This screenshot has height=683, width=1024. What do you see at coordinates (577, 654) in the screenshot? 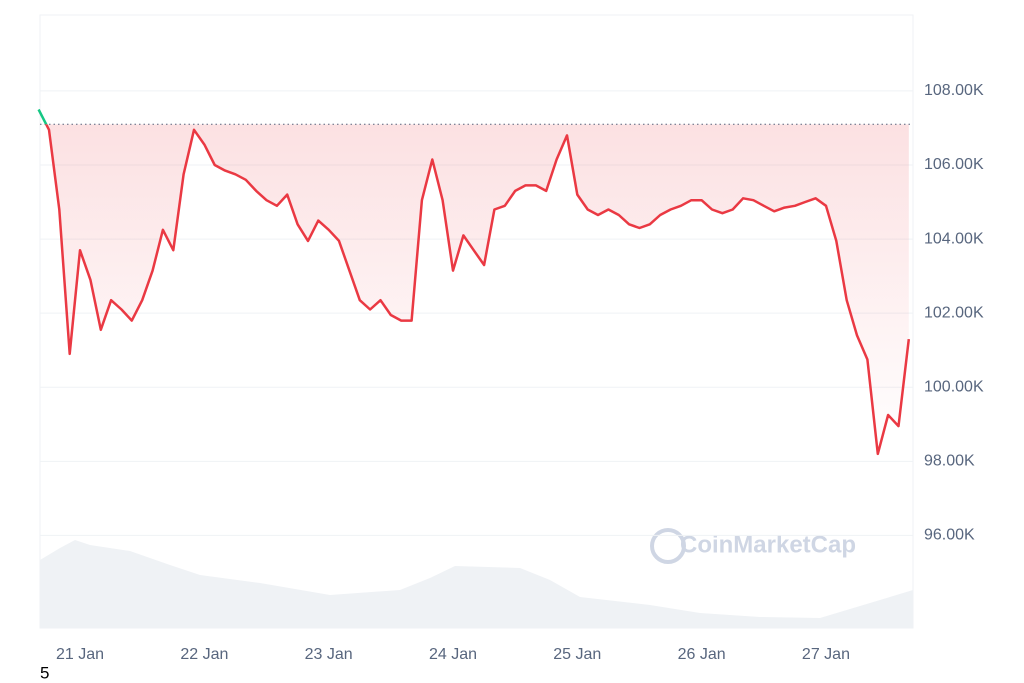
I see `x-tick-label: 25 Jan` at bounding box center [577, 654].